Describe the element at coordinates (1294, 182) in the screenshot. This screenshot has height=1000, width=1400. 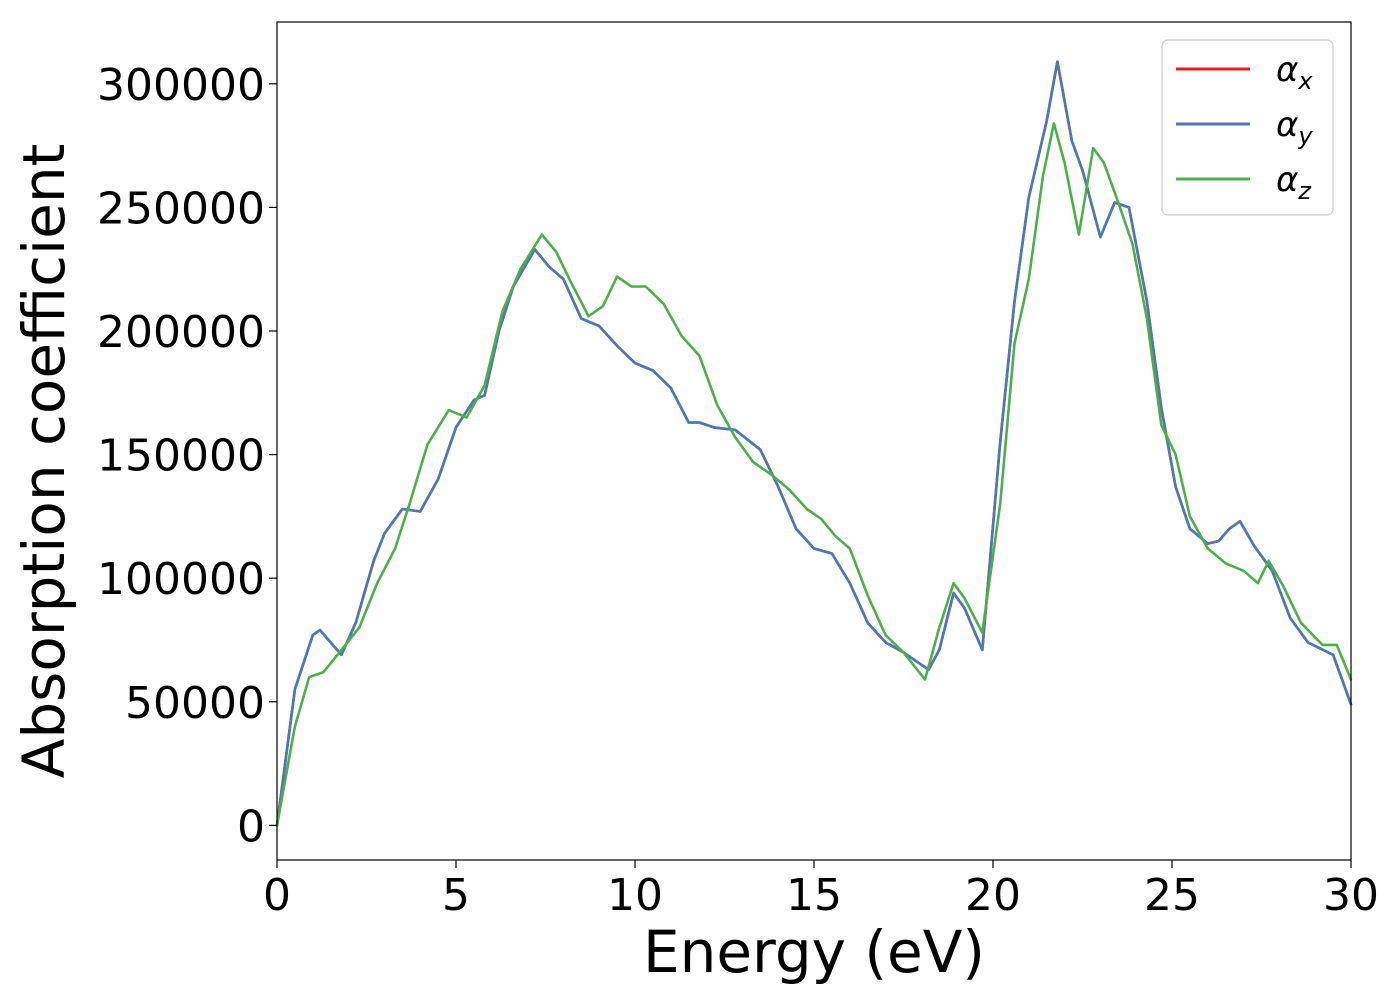
I see `legend-label-z: αz` at that location.